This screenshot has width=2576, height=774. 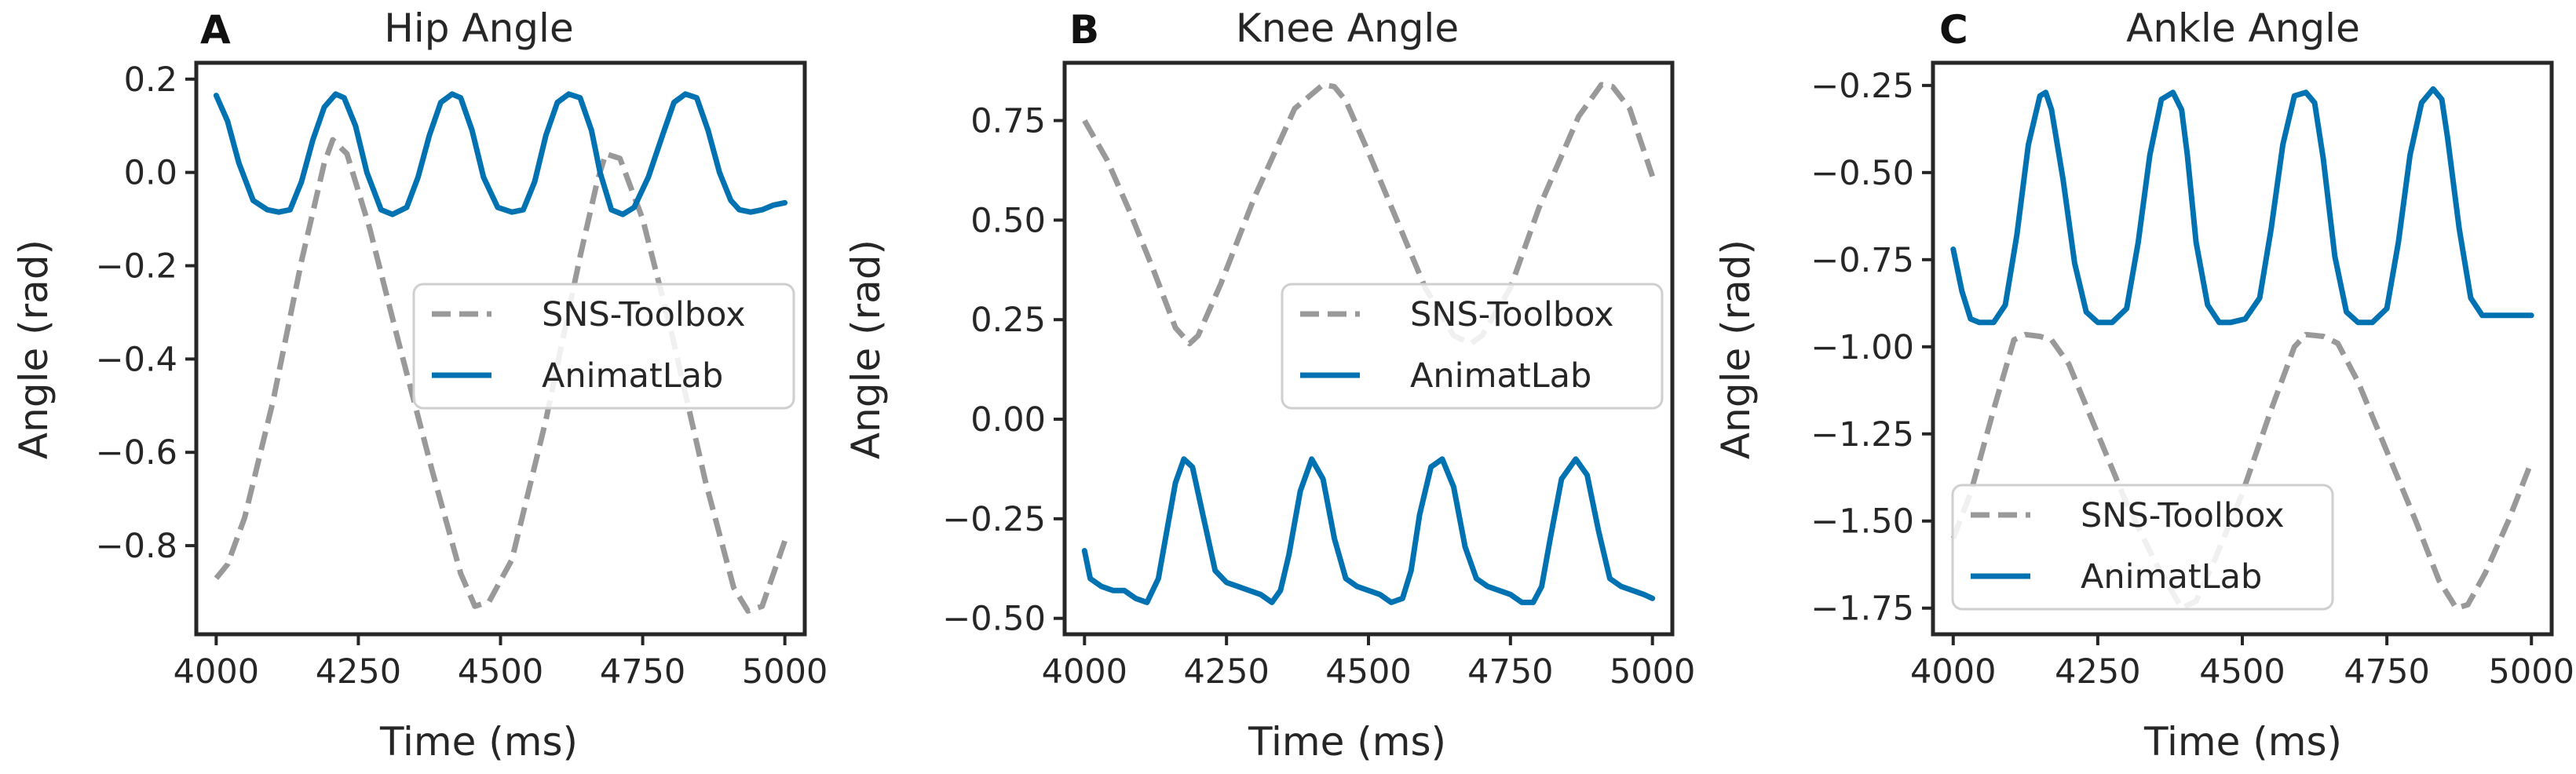 I want to click on y-tick-label: 0.25, so click(x=1008, y=320).